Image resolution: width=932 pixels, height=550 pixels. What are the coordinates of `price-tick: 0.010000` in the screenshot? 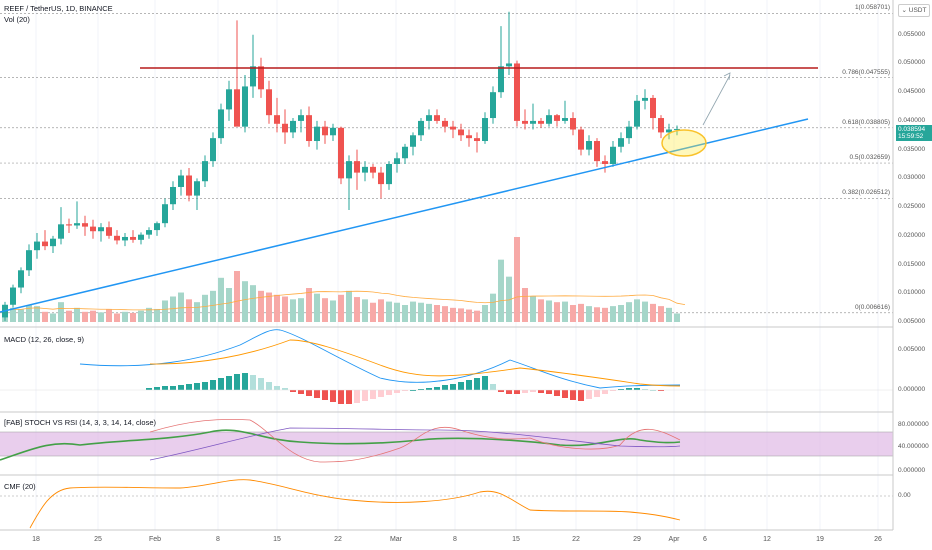 It's located at (912, 293).